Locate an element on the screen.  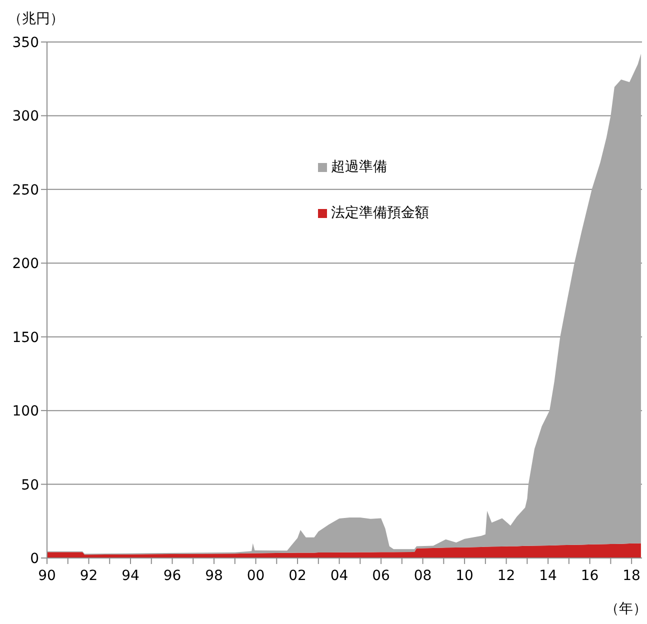
x-axis-title: （年） is located at coordinates (626, 609).